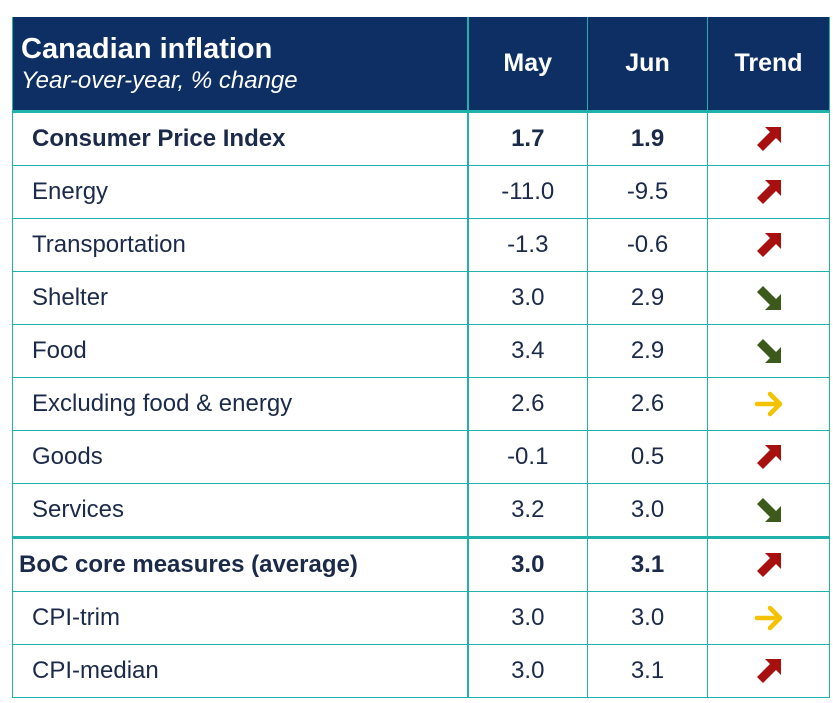 This screenshot has width=833, height=703. I want to click on row-label: Goods, so click(240, 457).